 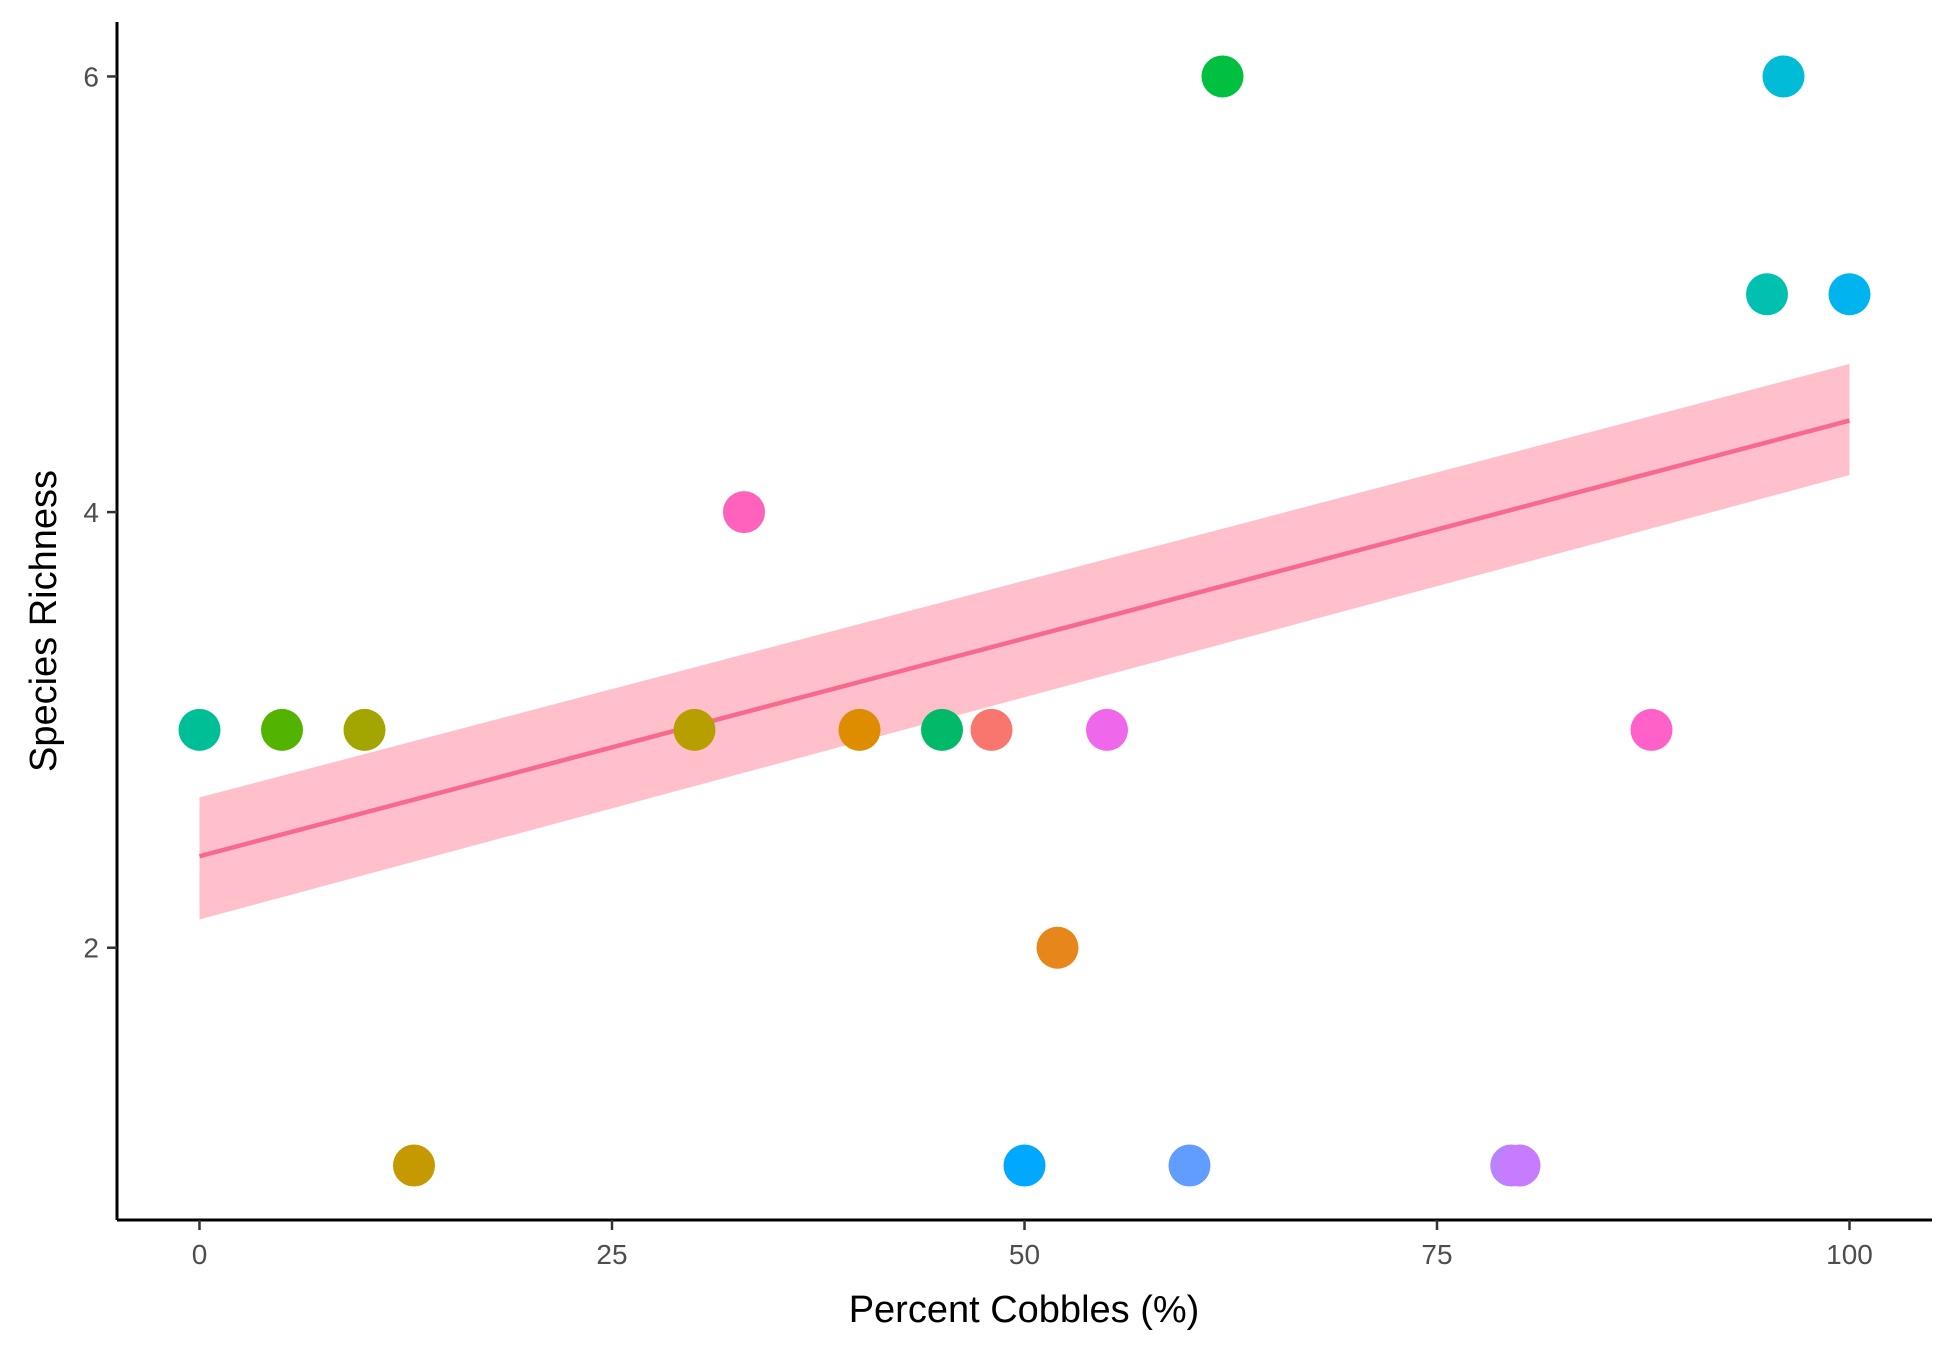 I want to click on x-tick-label: 100, so click(x=1849, y=1254).